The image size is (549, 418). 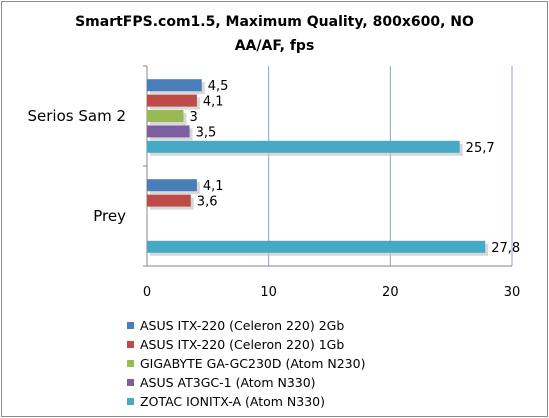 I want to click on legend-label: ASUS ITX-220 (Celeron 220) 1Gb, so click(x=242, y=344).